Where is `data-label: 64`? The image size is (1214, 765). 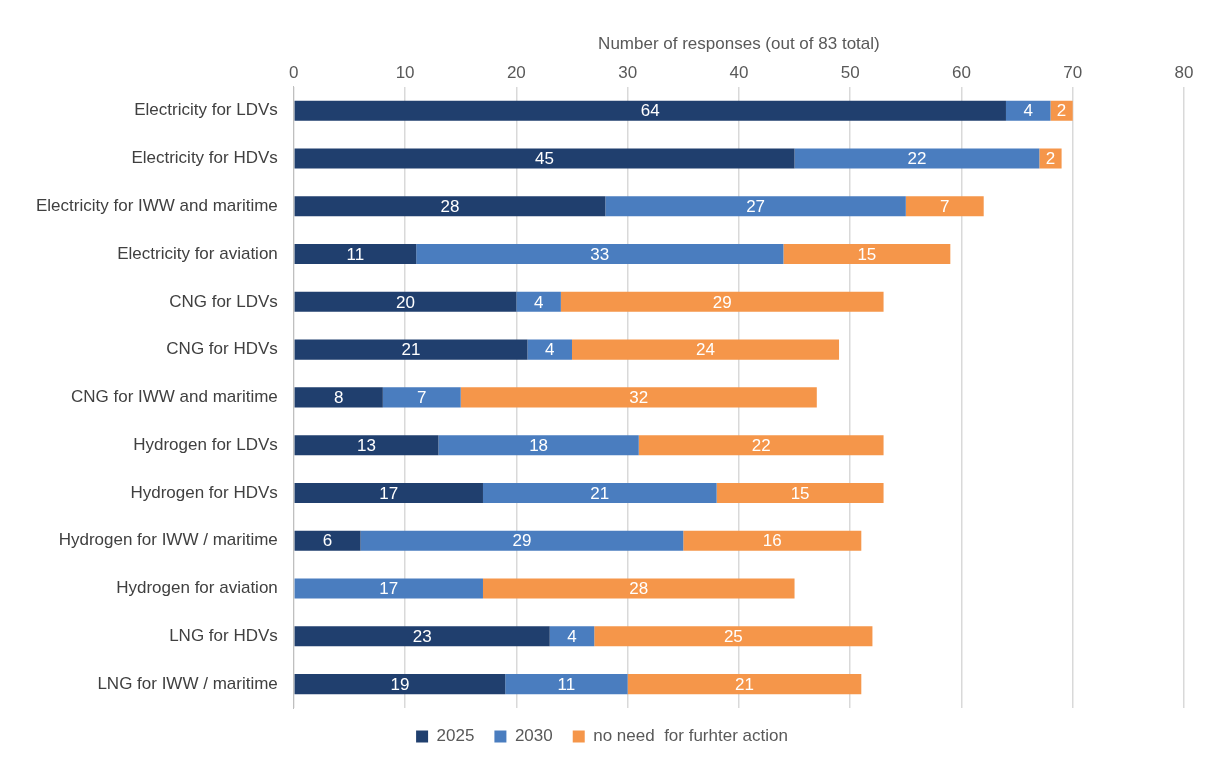
data-label: 64 is located at coordinates (650, 111).